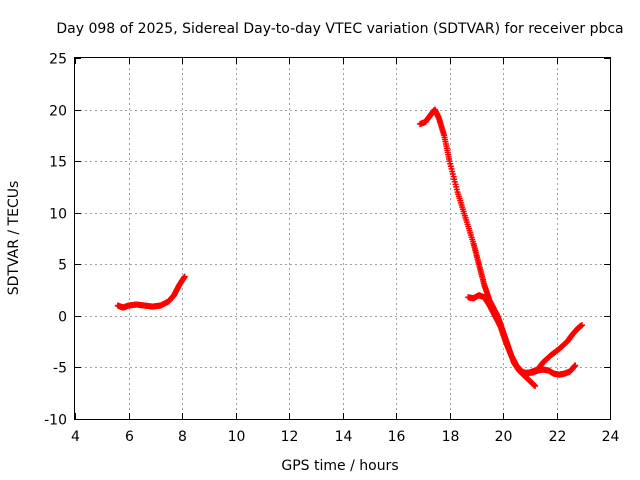  Describe the element at coordinates (58, 112) in the screenshot. I see `y-tick-label: 20` at that location.